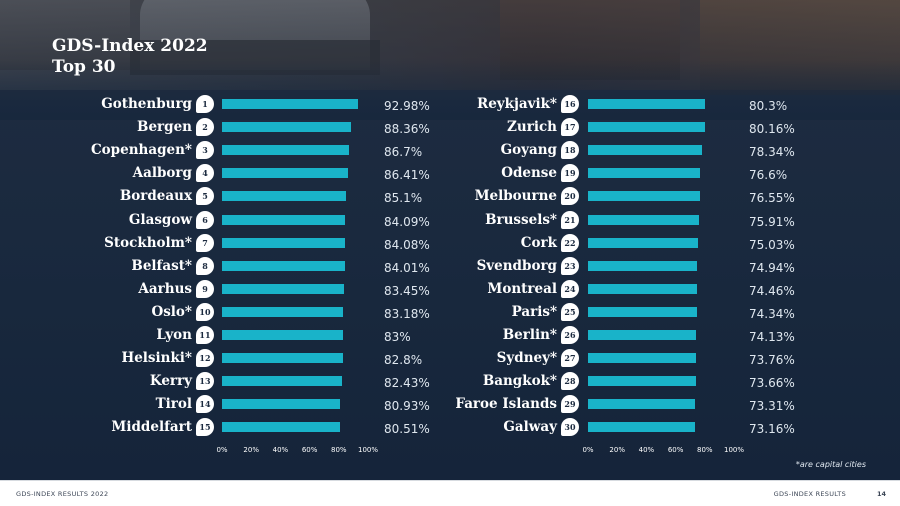 The width and height of the screenshot is (900, 506). What do you see at coordinates (141, 150) in the screenshot?
I see `city-label: Copenhagen*` at bounding box center [141, 150].